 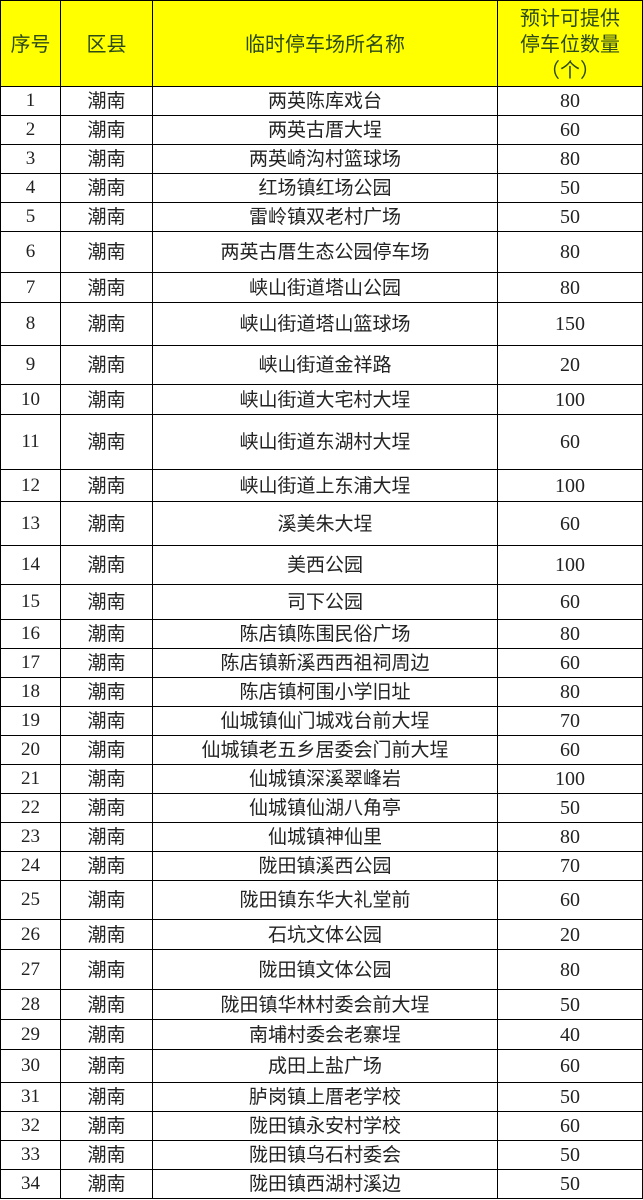 What do you see at coordinates (30, 442) in the screenshot?
I see `cell-seq: 11` at bounding box center [30, 442].